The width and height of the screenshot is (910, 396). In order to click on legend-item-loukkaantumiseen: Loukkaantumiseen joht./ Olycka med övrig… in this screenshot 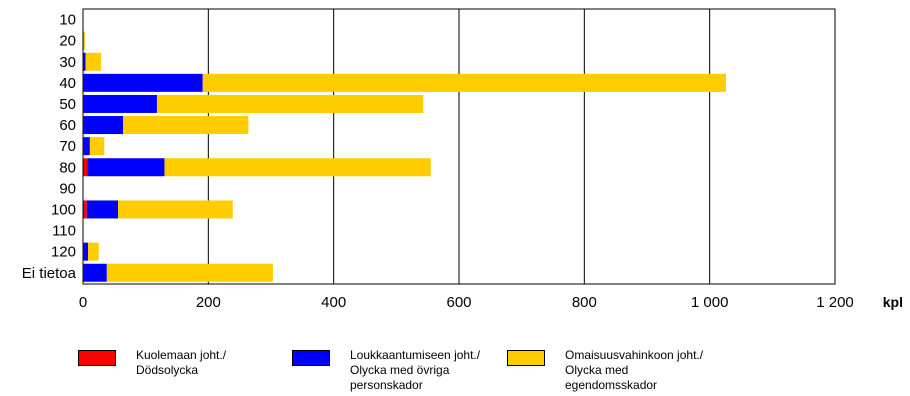, I will do `click(386, 370)`.